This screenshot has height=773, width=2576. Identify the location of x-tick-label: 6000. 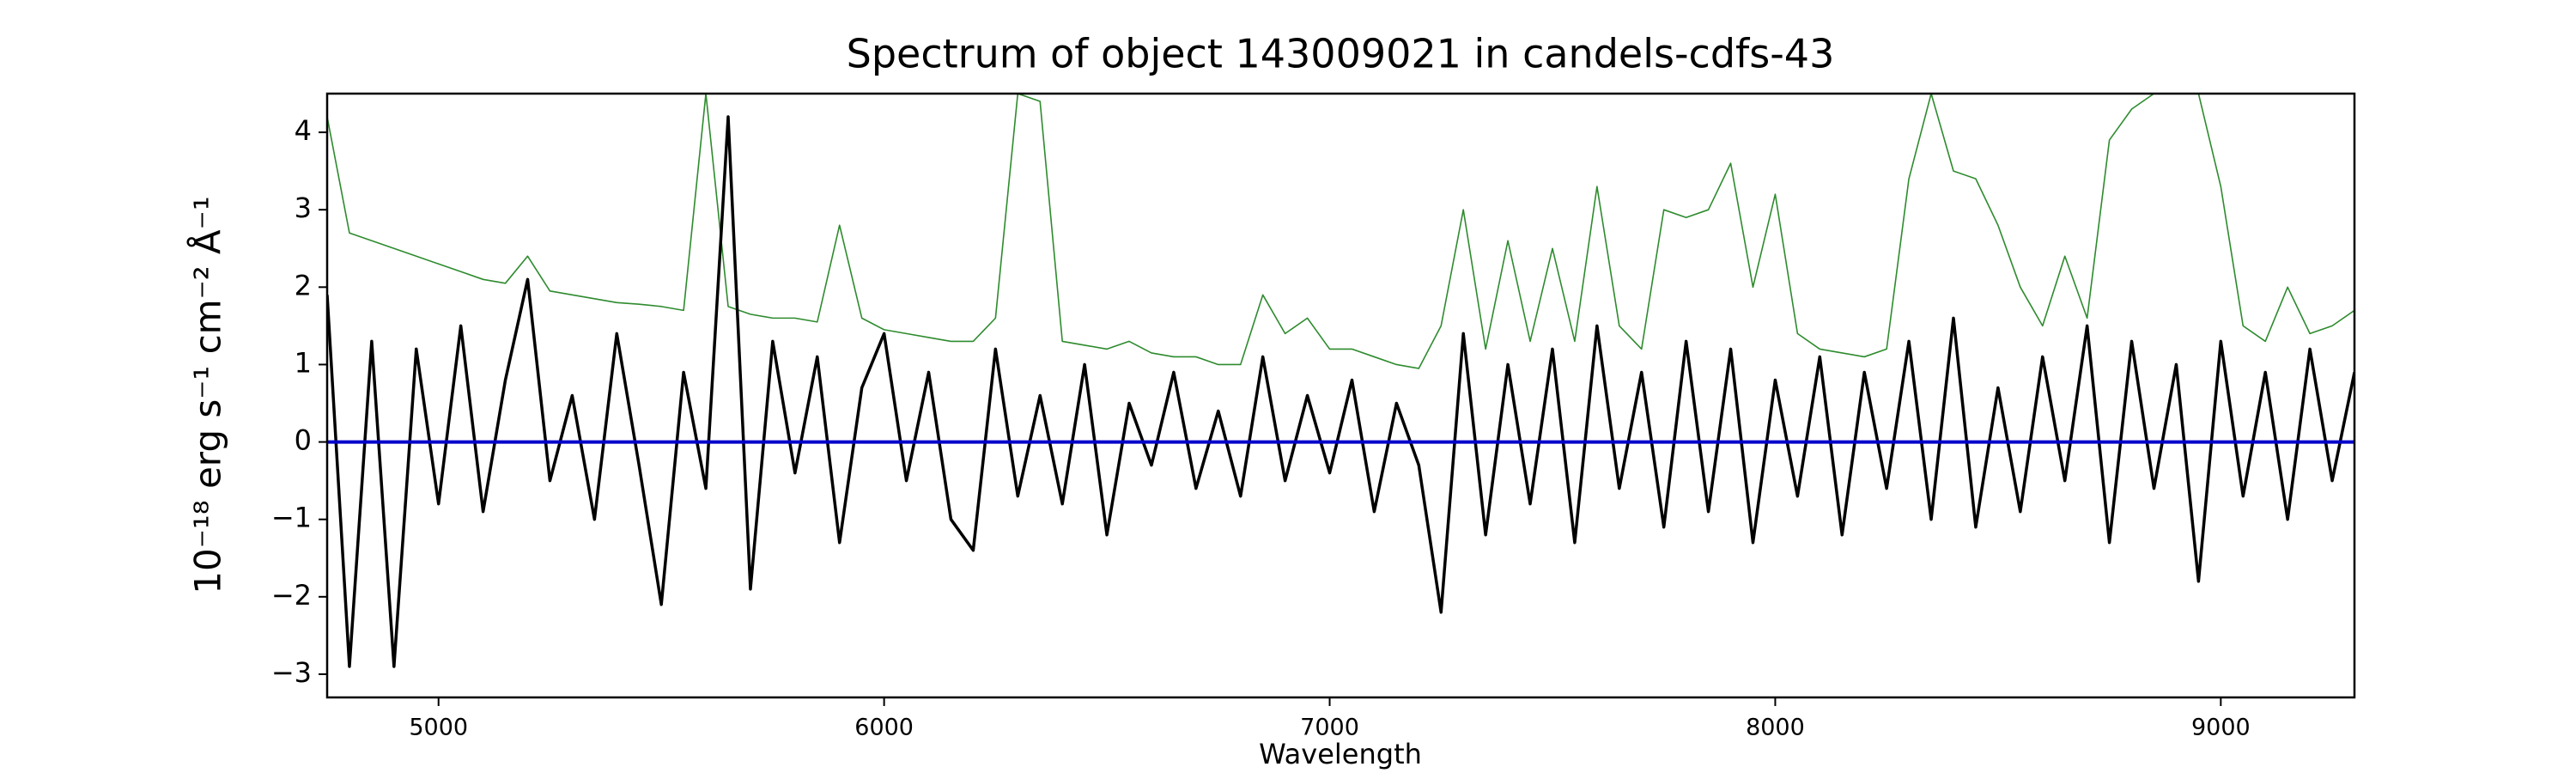
(884, 728).